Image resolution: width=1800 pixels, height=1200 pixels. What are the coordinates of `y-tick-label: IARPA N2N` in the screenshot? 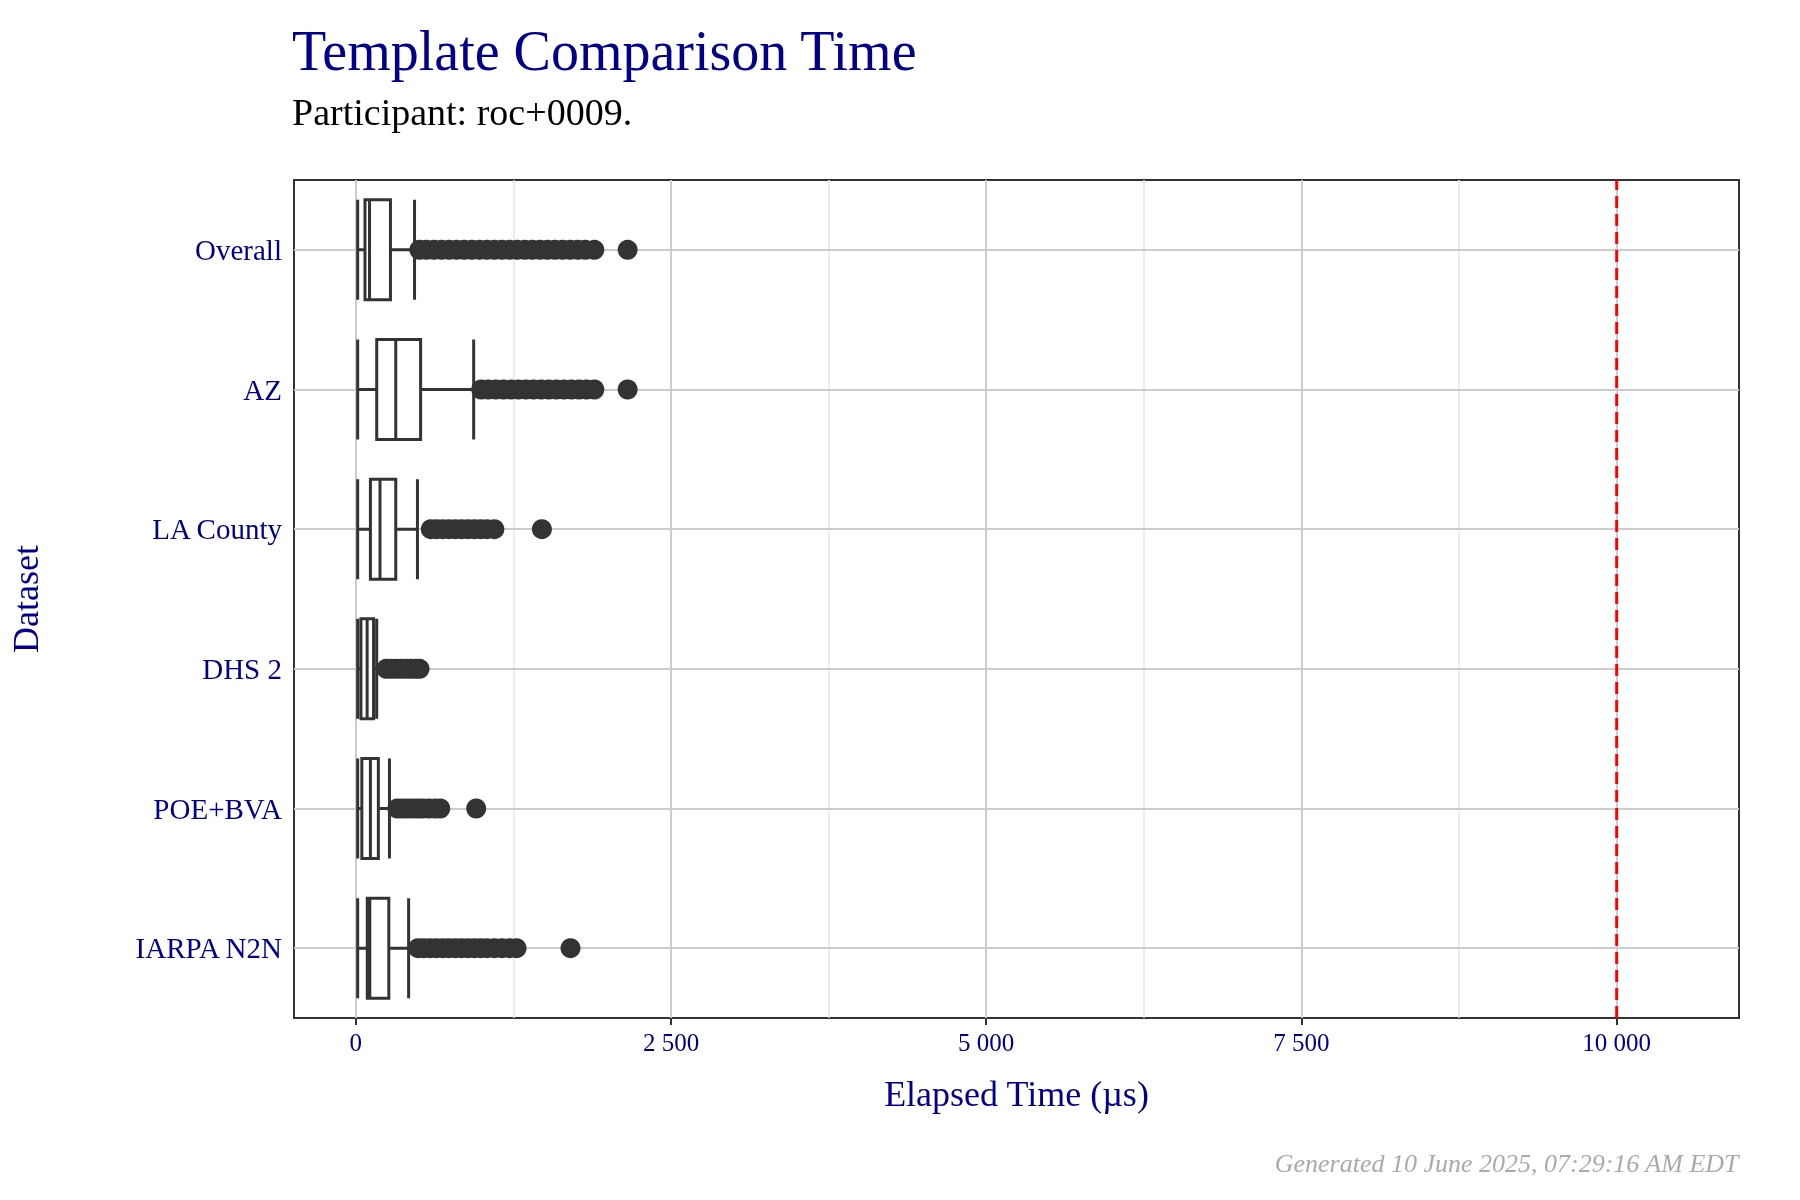 It's located at (209, 948).